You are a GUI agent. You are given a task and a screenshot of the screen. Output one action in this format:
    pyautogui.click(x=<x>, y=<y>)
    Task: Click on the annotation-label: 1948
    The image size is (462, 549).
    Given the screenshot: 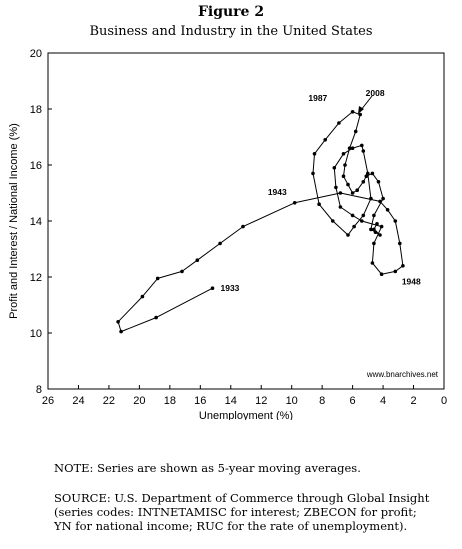 What is the action you would take?
    pyautogui.click(x=411, y=282)
    